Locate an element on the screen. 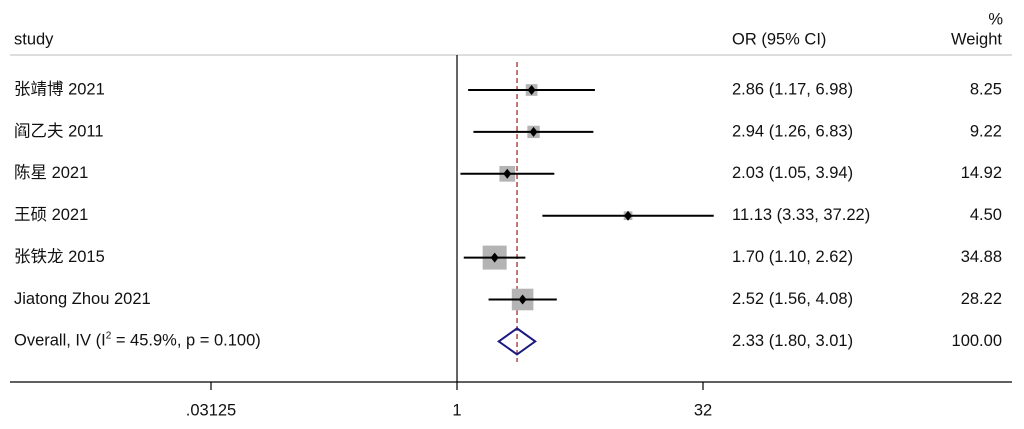 Image resolution: width=1024 pixels, height=429 pixels. ci-label: 1.70 (1.10, 2.62) is located at coordinates (792, 257).